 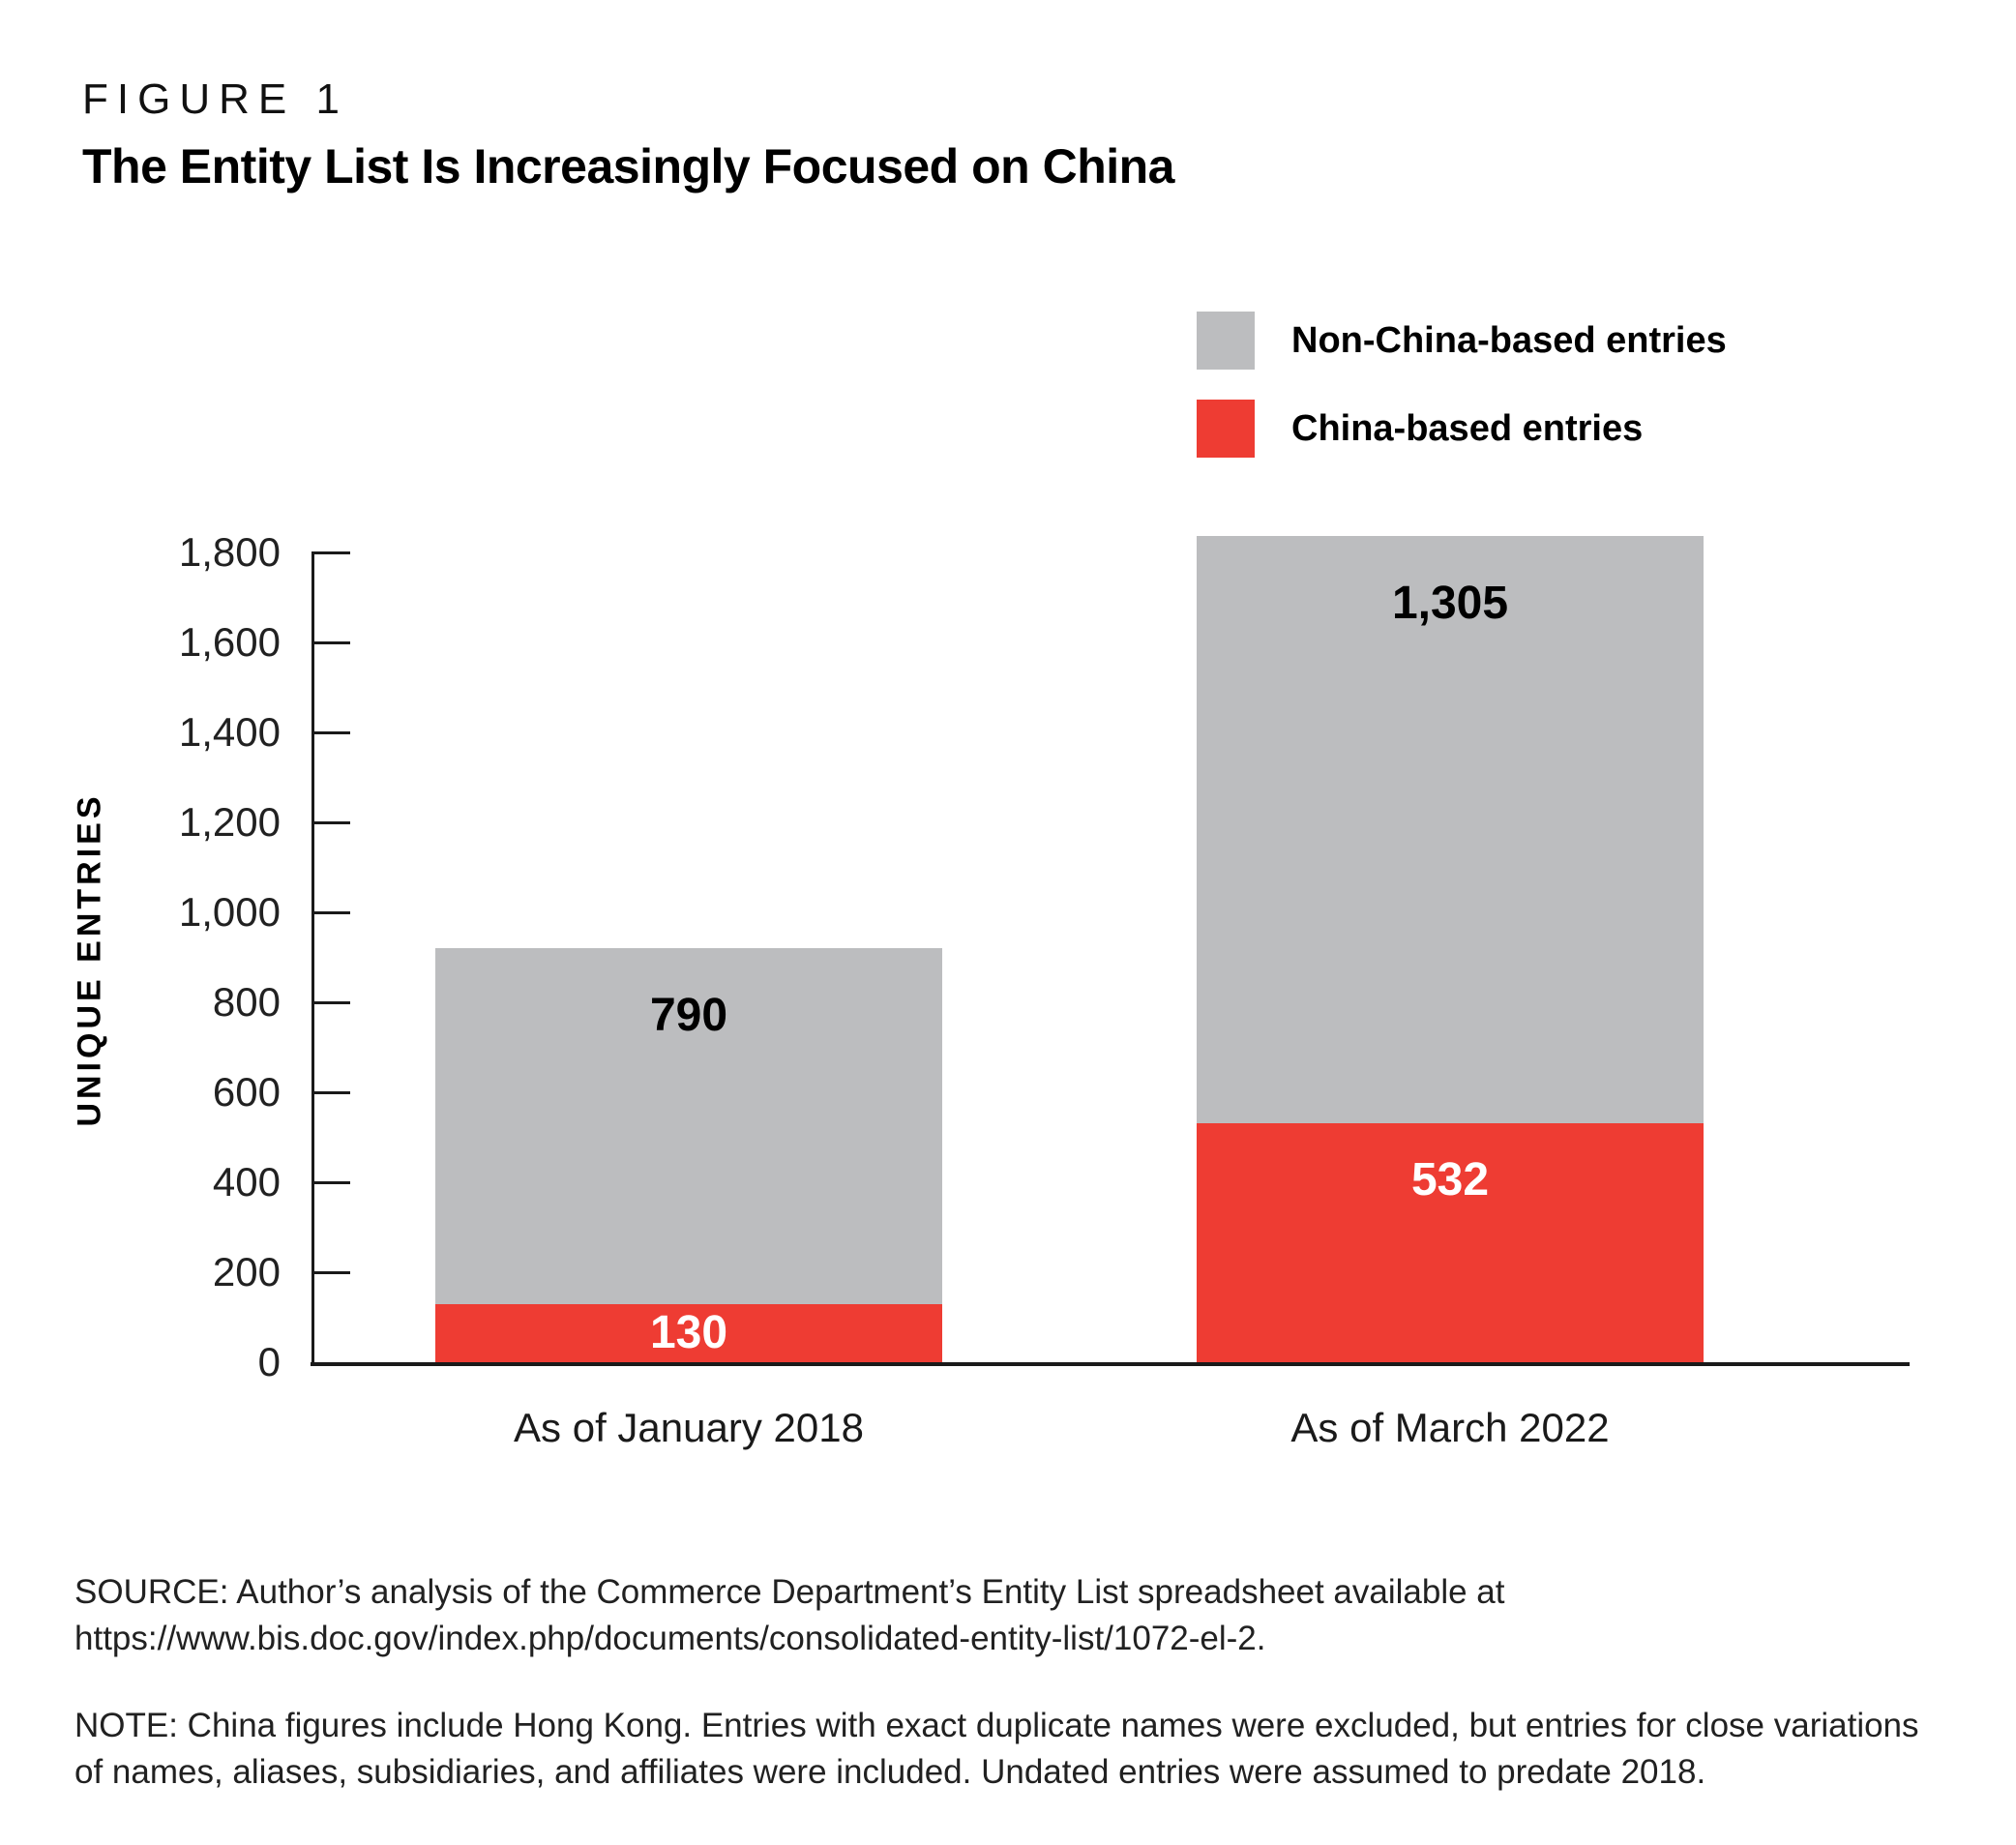 I want to click on y-tick-label-800: 800, so click(x=247, y=1002).